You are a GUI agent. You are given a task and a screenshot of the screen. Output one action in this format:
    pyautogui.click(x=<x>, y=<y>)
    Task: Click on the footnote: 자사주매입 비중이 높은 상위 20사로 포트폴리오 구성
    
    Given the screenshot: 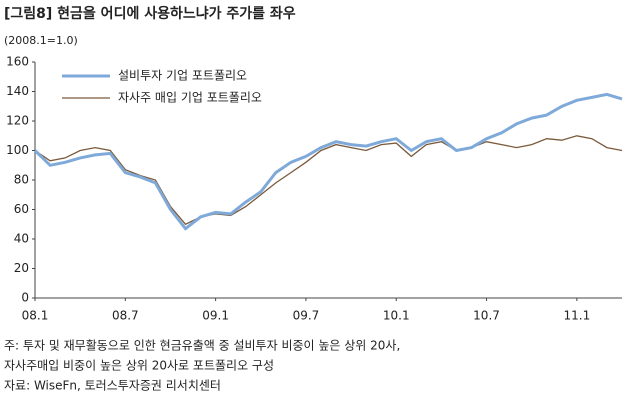 What is the action you would take?
    pyautogui.click(x=139, y=366)
    